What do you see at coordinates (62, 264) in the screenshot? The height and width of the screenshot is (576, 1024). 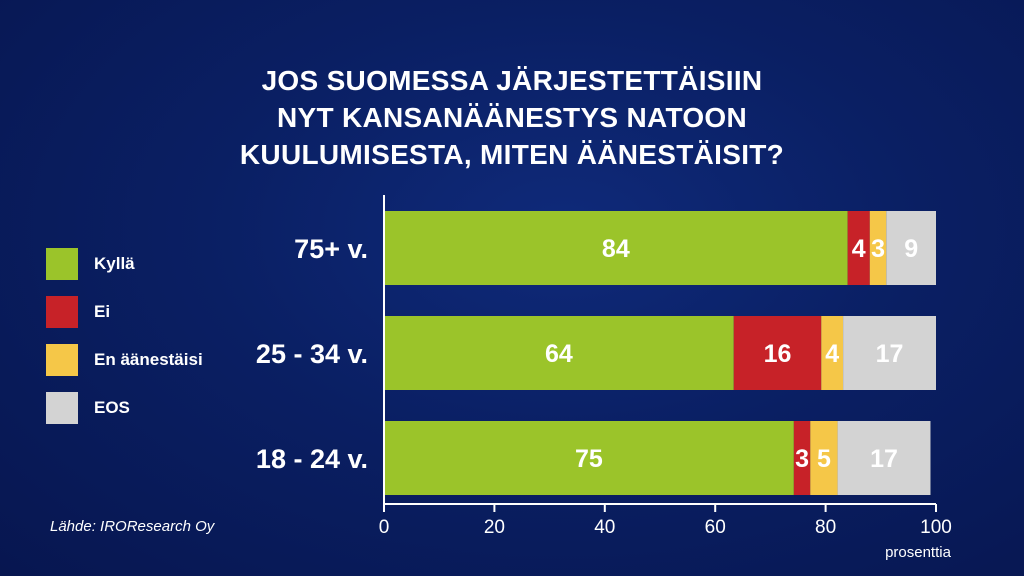 I see `legend-swatch-kylla` at bounding box center [62, 264].